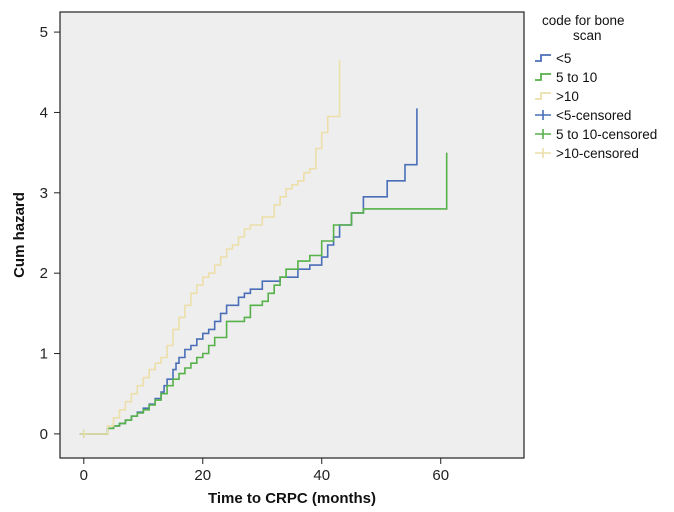  What do you see at coordinates (606, 134) in the screenshot?
I see `legend-entry-label: 5 to 10-censored` at bounding box center [606, 134].